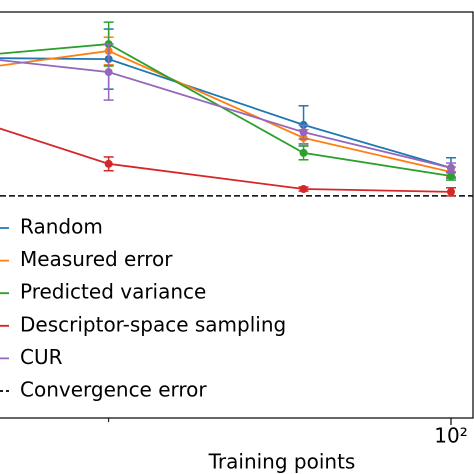 Image resolution: width=474 pixels, height=474 pixels. I want to click on series-line, so click(226, 160).